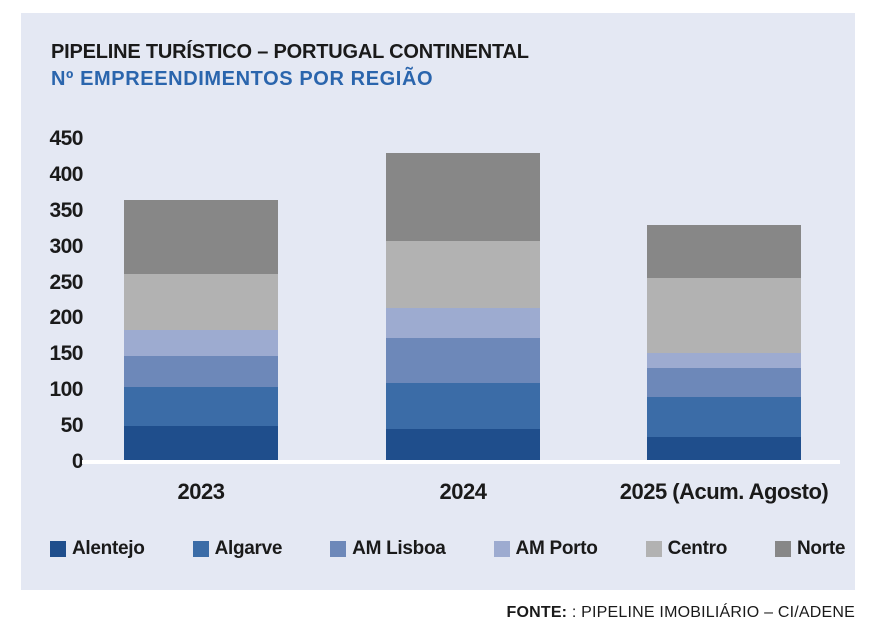  I want to click on y-tick-400: 400, so click(66, 174).